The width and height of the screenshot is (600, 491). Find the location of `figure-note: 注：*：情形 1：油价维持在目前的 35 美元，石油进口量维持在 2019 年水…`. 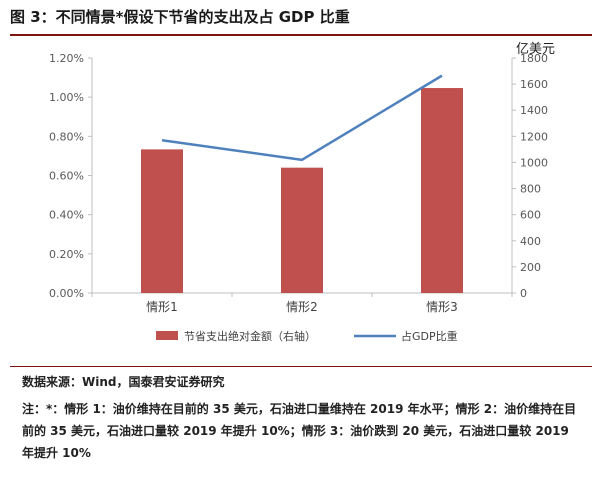

figure-note: 注：*：情形 1：油价维持在目前的 35 美元，石油进口量维持在 2019 年水… is located at coordinates (299, 431).